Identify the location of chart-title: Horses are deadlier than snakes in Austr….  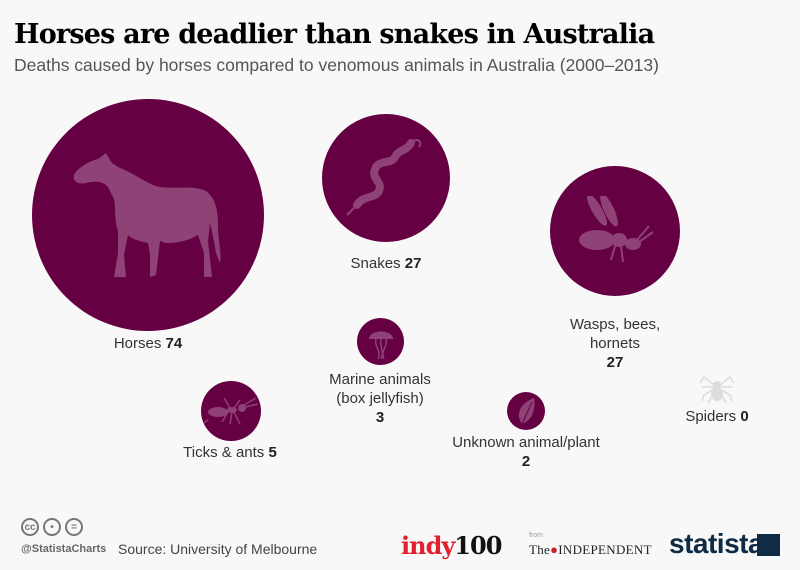
(334, 34).